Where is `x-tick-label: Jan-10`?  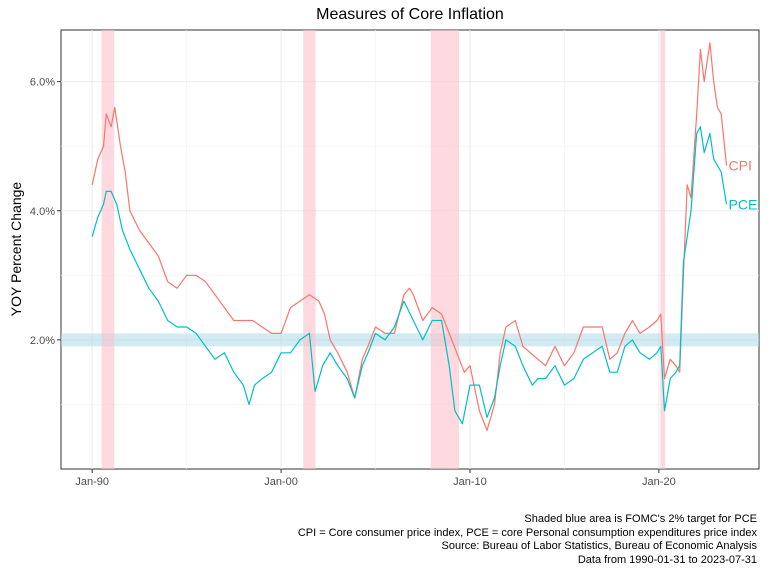 x-tick-label: Jan-10 is located at coordinates (470, 482).